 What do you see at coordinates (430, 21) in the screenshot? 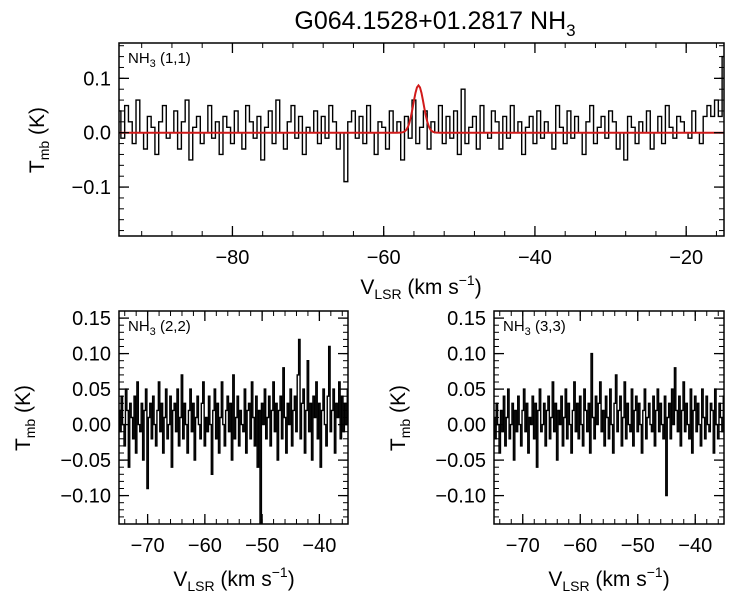
I see `title-text: G064.1528+01.2817 NH` at bounding box center [430, 21].